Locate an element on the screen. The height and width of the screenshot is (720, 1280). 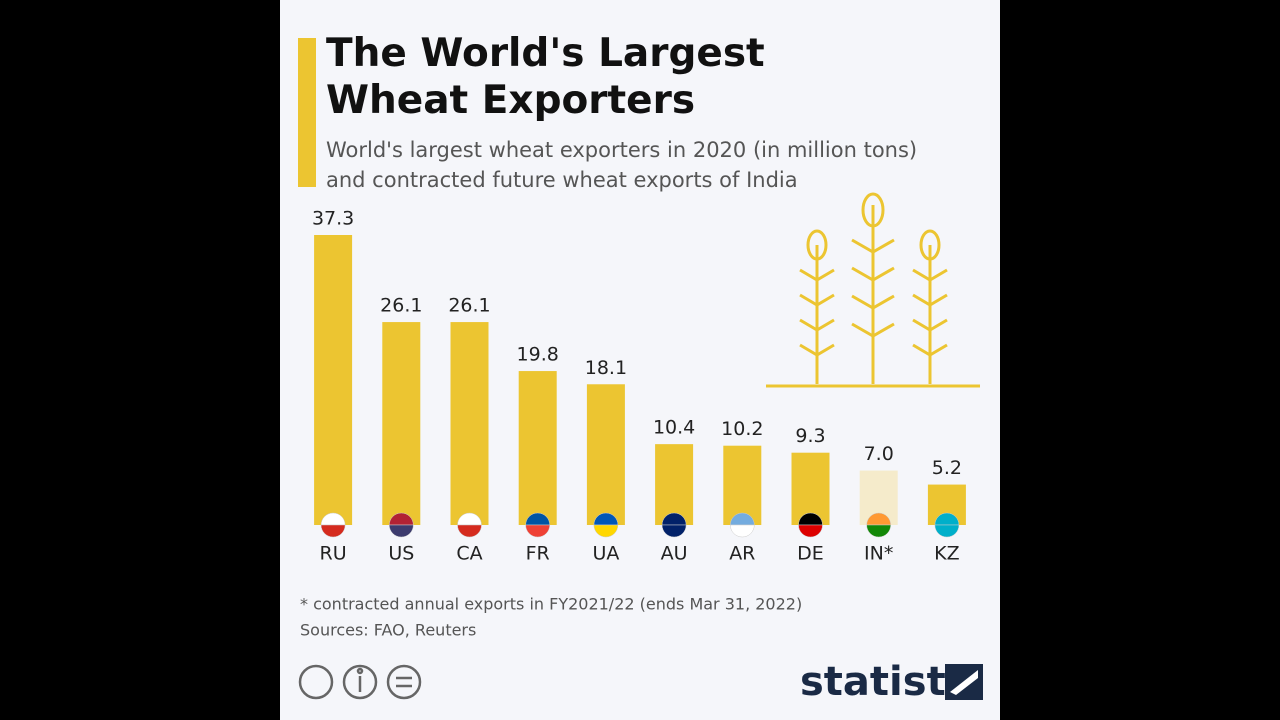
x-tick-label: IN* is located at coordinates (878, 554).